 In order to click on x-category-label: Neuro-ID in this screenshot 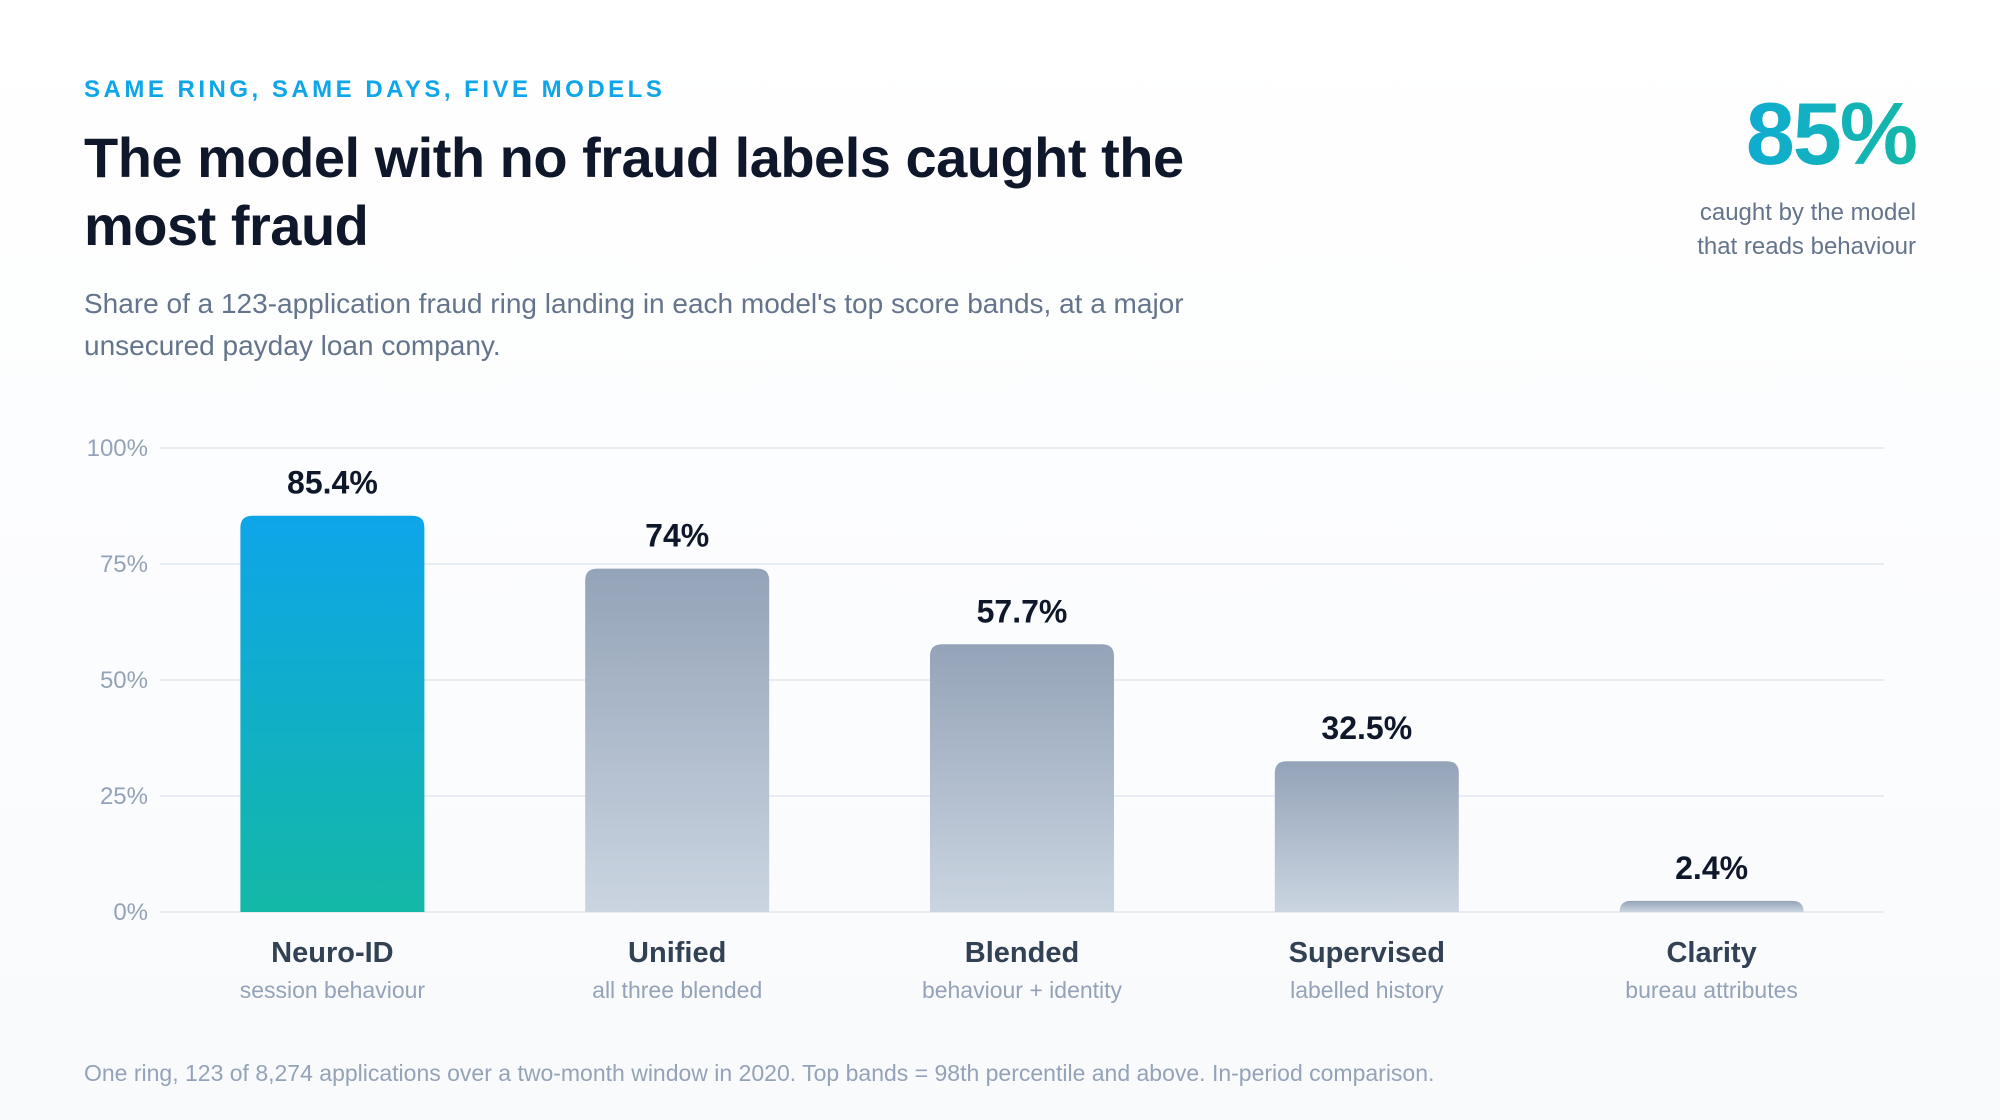, I will do `click(332, 953)`.